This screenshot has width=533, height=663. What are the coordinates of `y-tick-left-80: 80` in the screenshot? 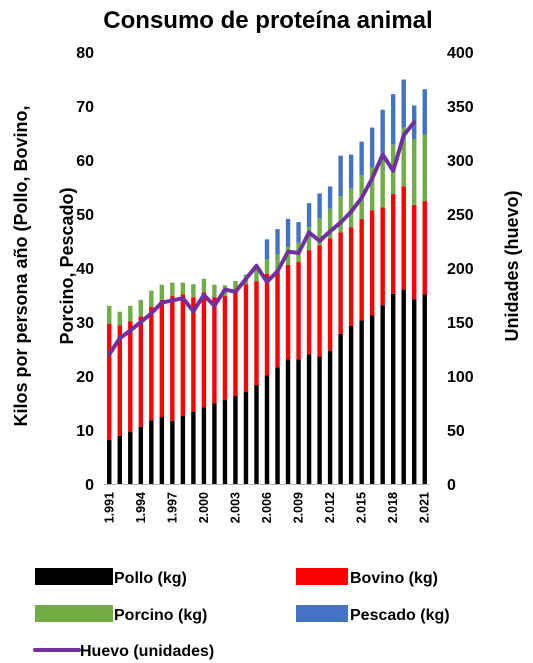 It's located at (85, 53).